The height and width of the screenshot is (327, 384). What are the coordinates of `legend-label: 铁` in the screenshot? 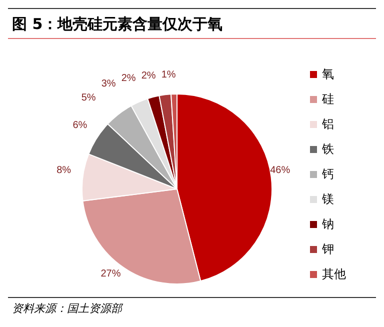 It's located at (328, 149).